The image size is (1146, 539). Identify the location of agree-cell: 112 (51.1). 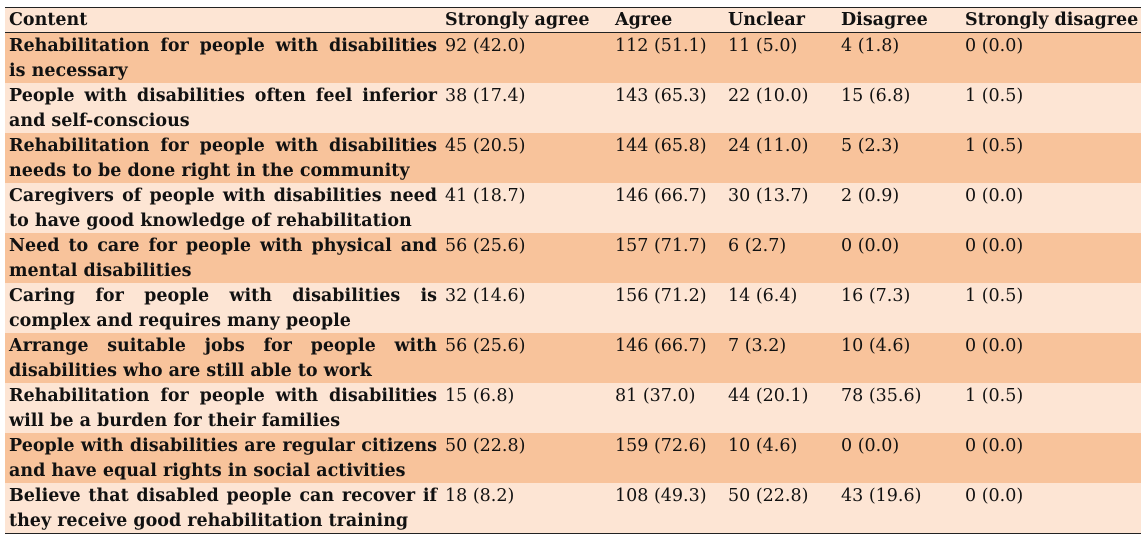
(661, 46).